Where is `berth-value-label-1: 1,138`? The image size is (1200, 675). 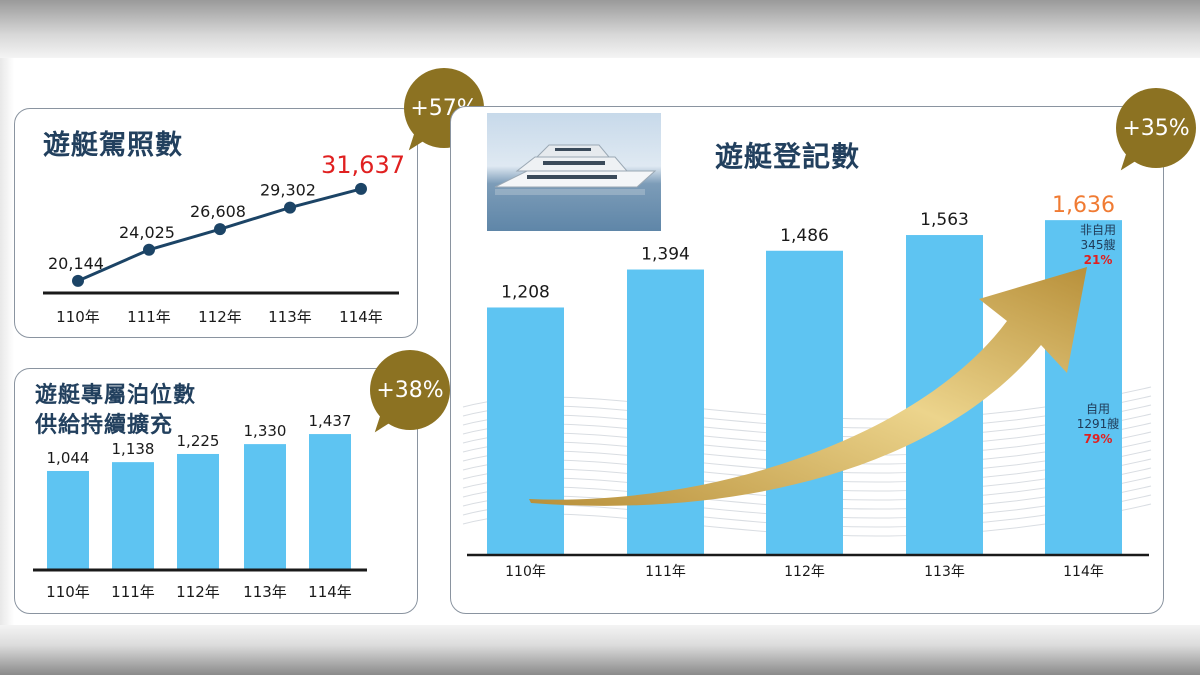 berth-value-label-1: 1,138 is located at coordinates (133, 449).